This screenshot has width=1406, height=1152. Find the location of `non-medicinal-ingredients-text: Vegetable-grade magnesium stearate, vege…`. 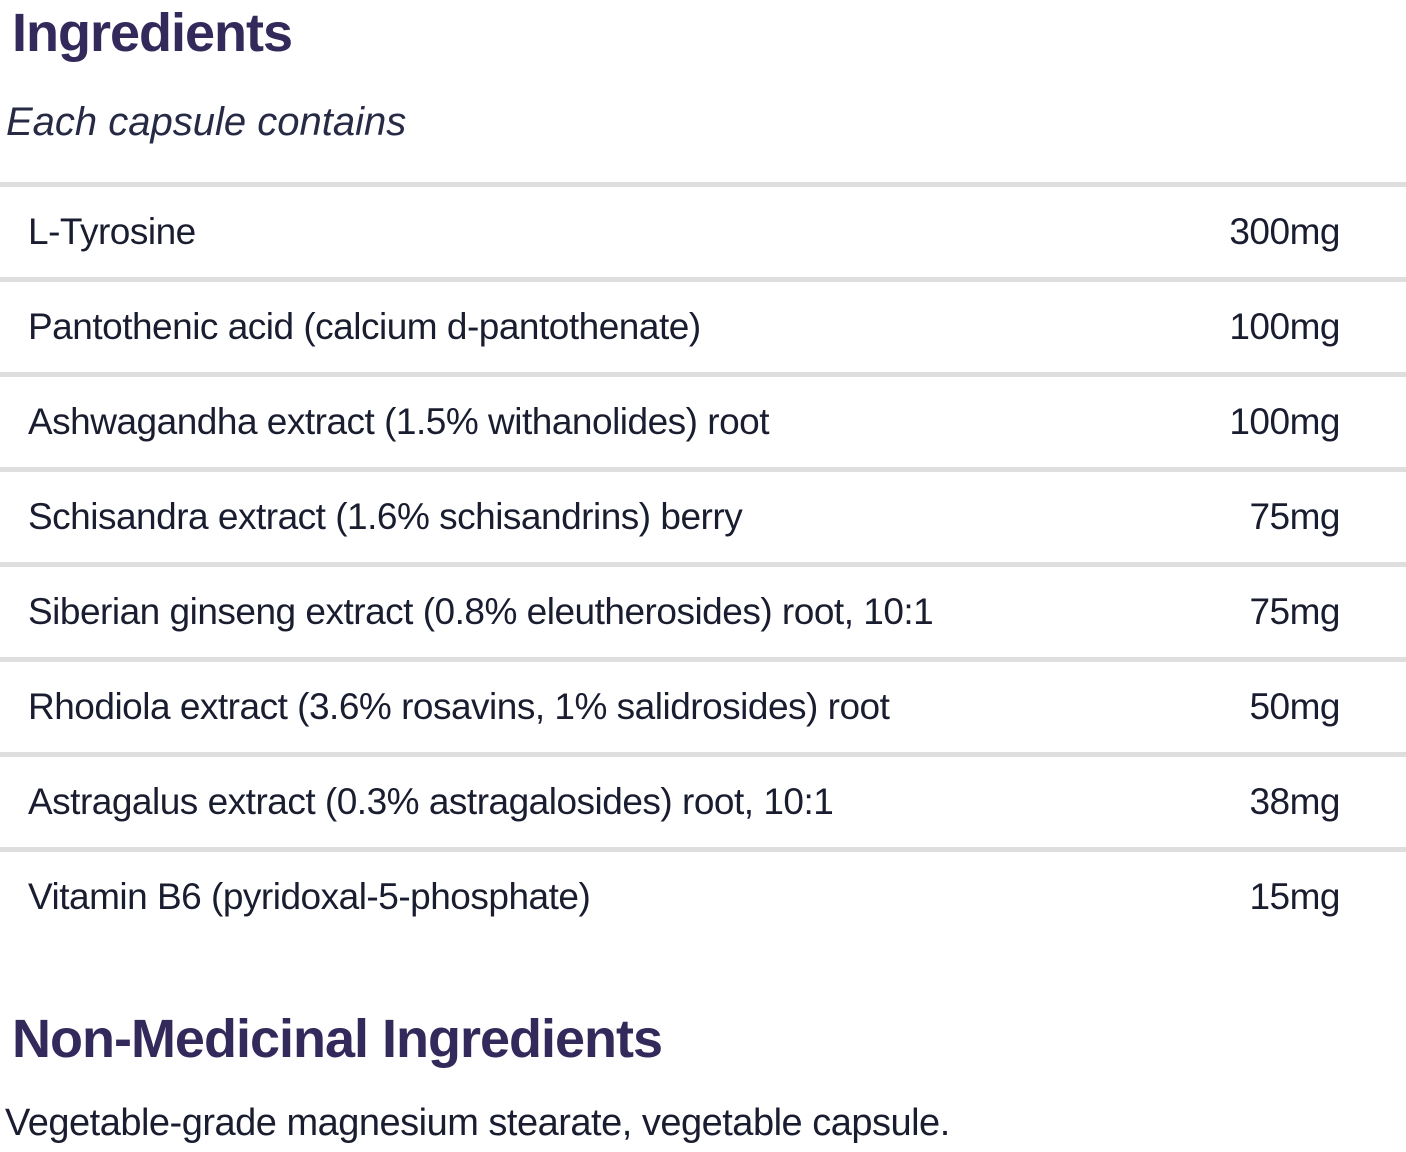

non-medicinal-ingredients-text: Vegetable-grade magnesium stearate, vege… is located at coordinates (477, 1123).